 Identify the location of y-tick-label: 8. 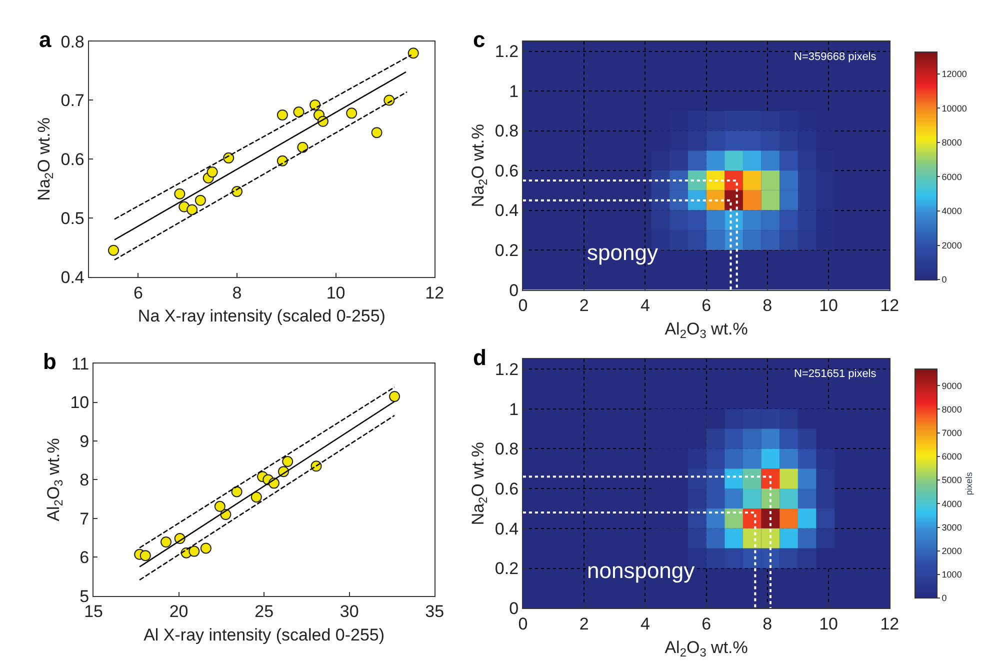
(85, 480).